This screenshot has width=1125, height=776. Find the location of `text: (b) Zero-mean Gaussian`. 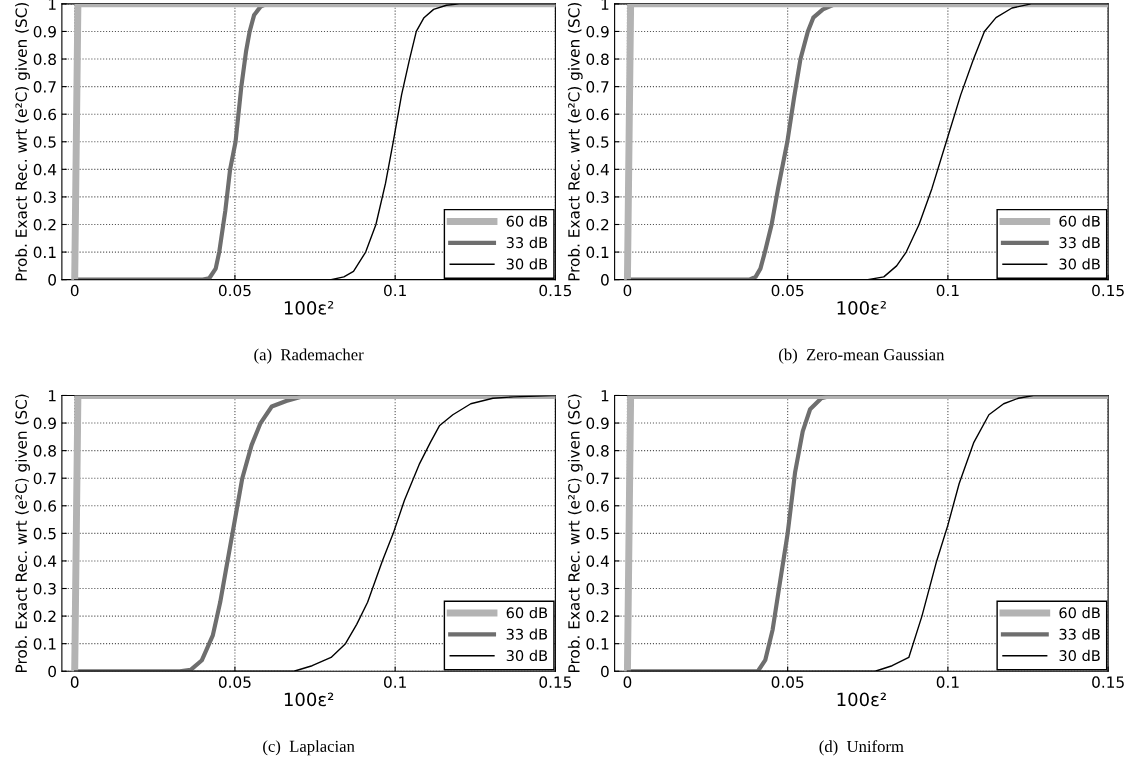

text: (b) Zero-mean Gaussian is located at coordinates (862, 356).